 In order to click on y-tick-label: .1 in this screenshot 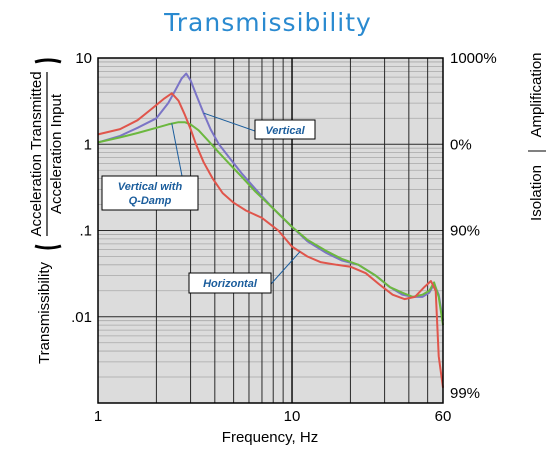, I will do `click(85, 231)`.